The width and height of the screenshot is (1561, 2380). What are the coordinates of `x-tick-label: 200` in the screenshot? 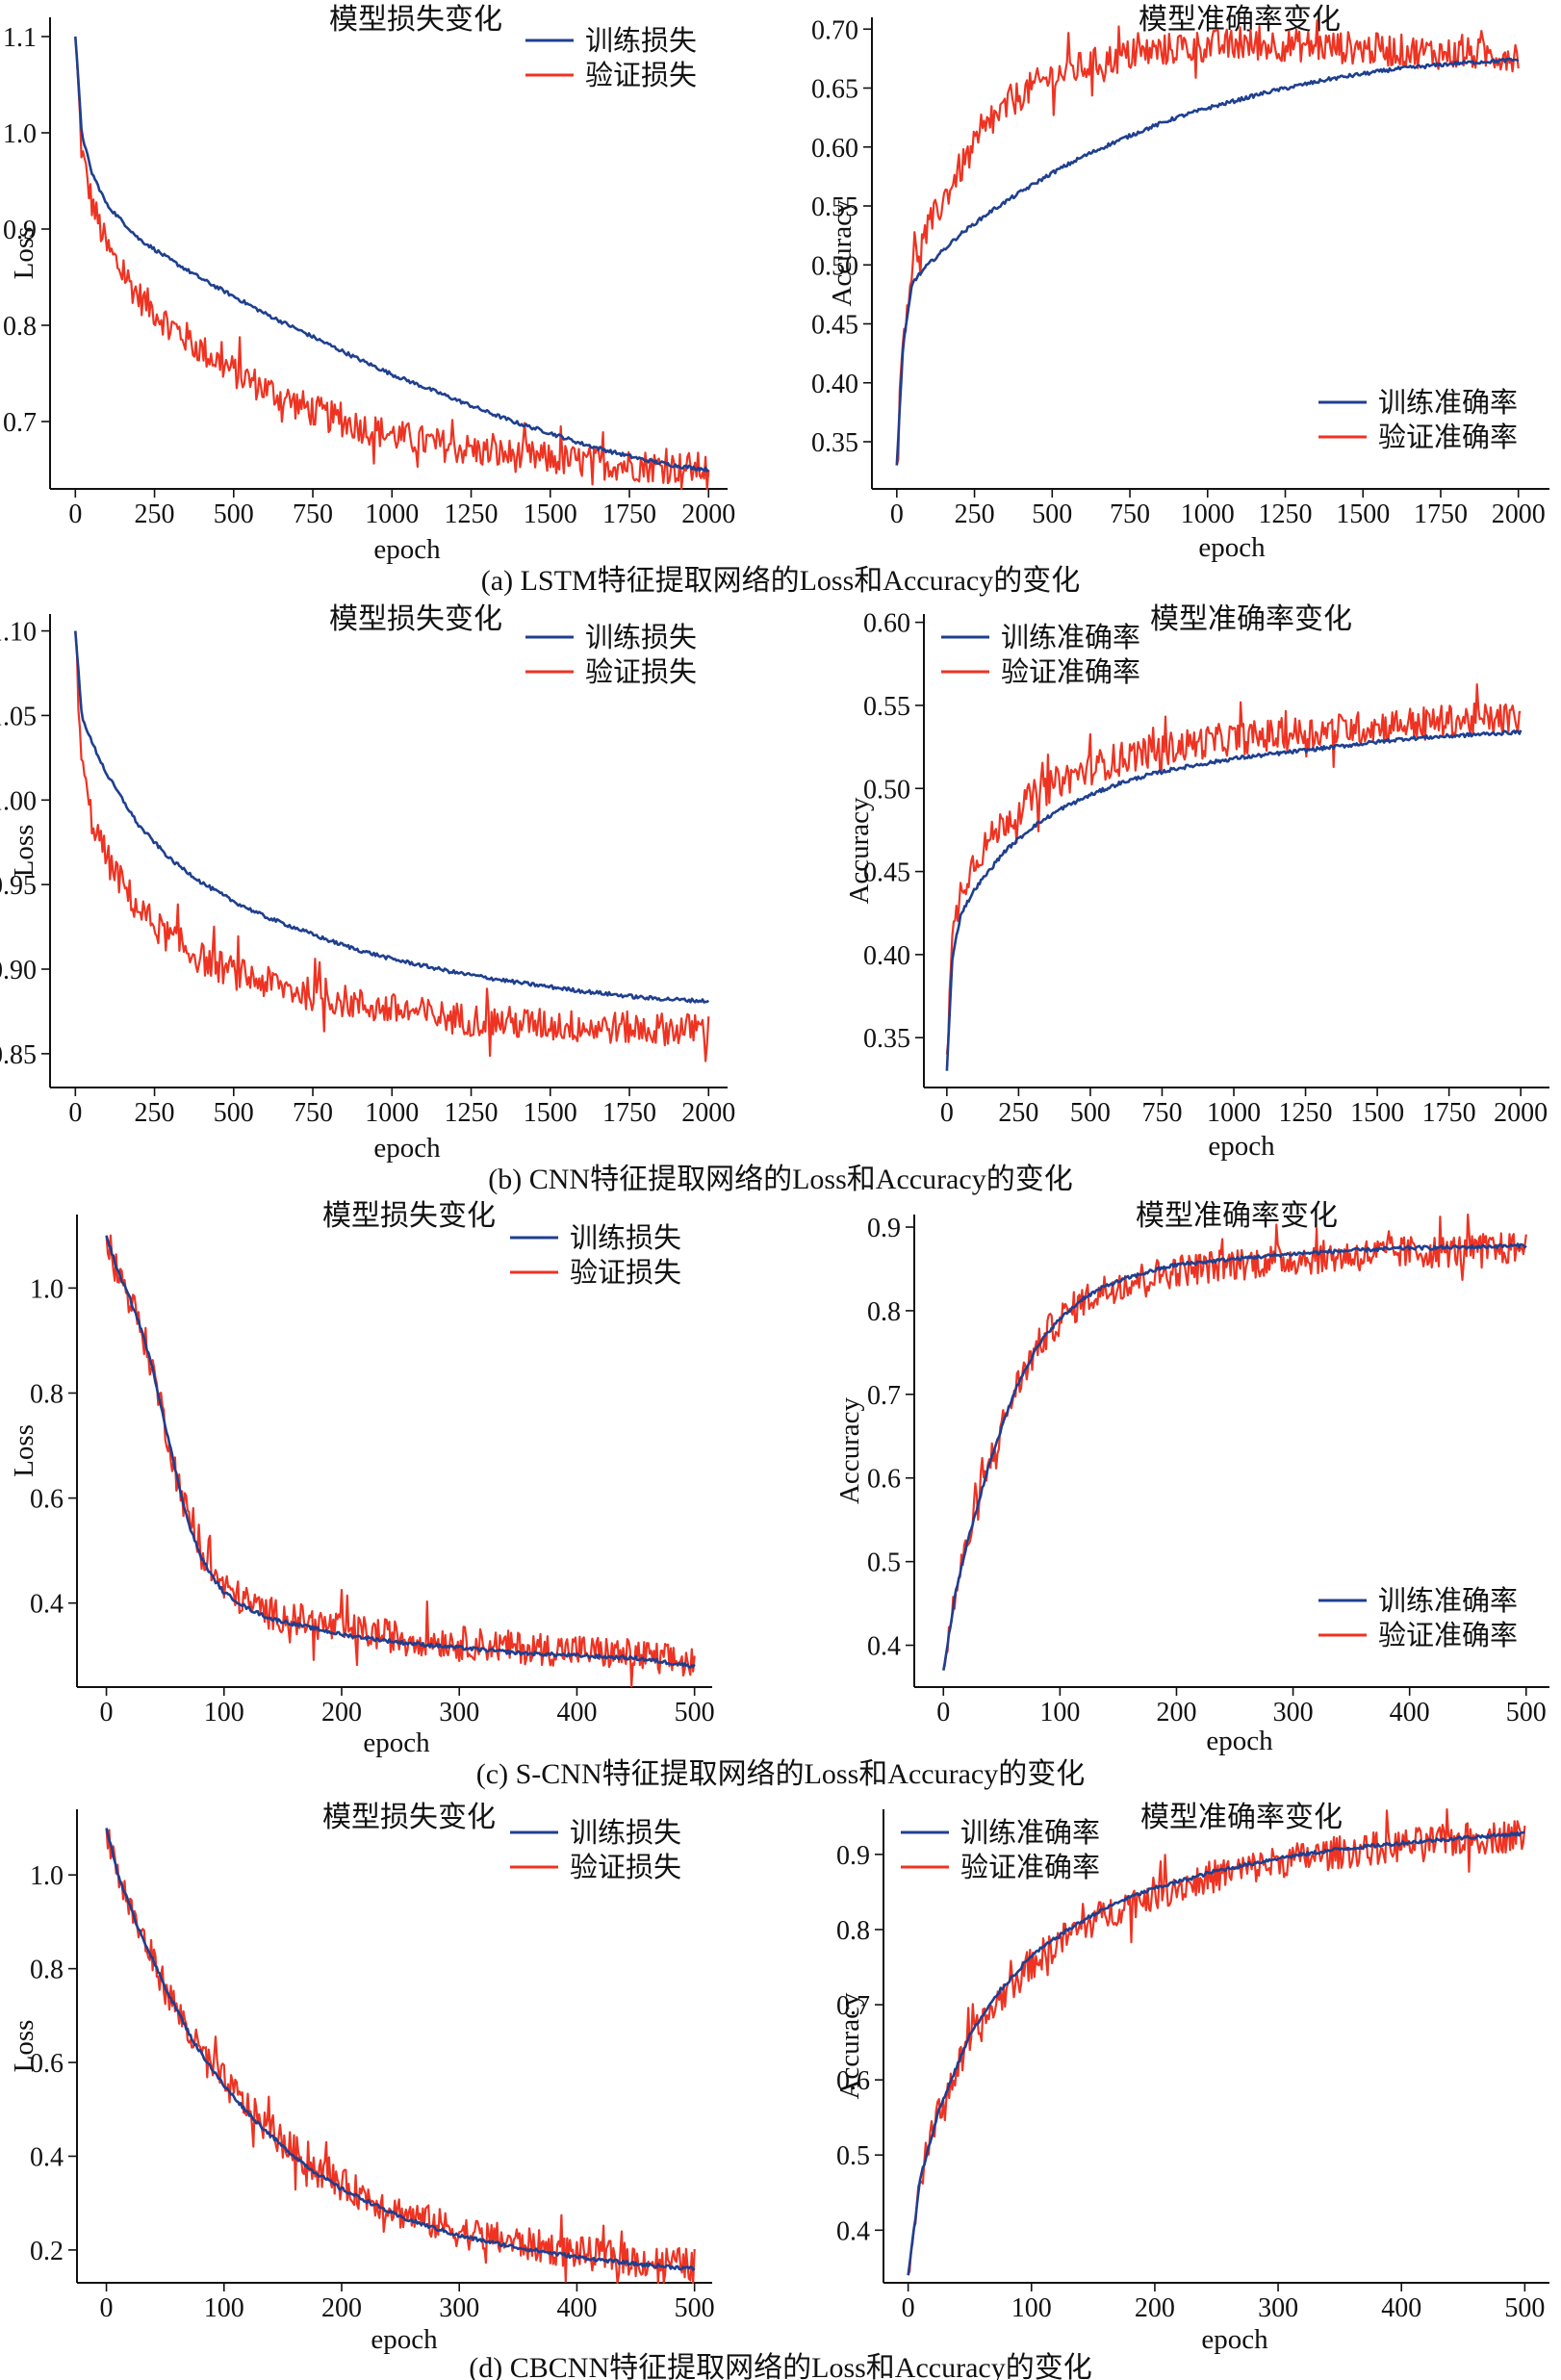 It's located at (1155, 2308).